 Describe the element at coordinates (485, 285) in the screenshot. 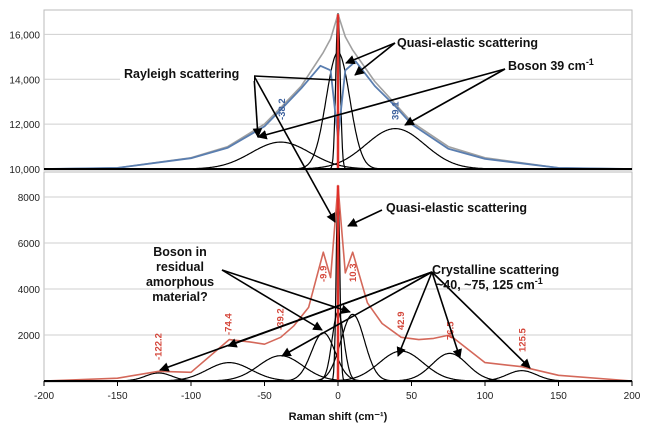

I see `annotation-crystalline-2-text: ~40, ~75, 125 cm` at that location.